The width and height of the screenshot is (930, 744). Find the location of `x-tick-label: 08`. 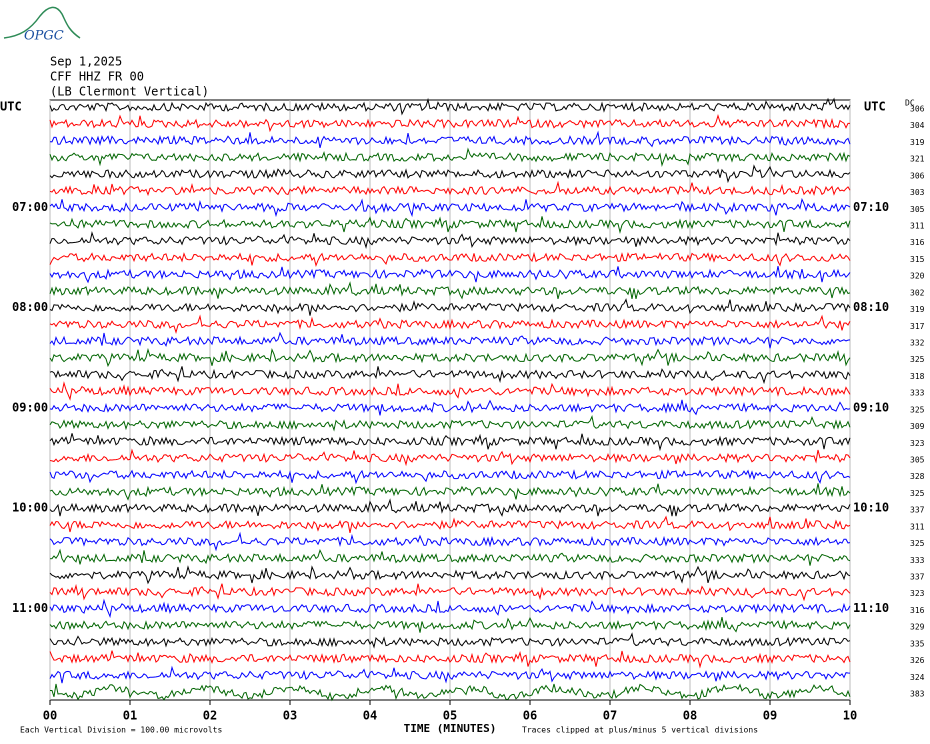

x-tick-label: 08 is located at coordinates (690, 716).